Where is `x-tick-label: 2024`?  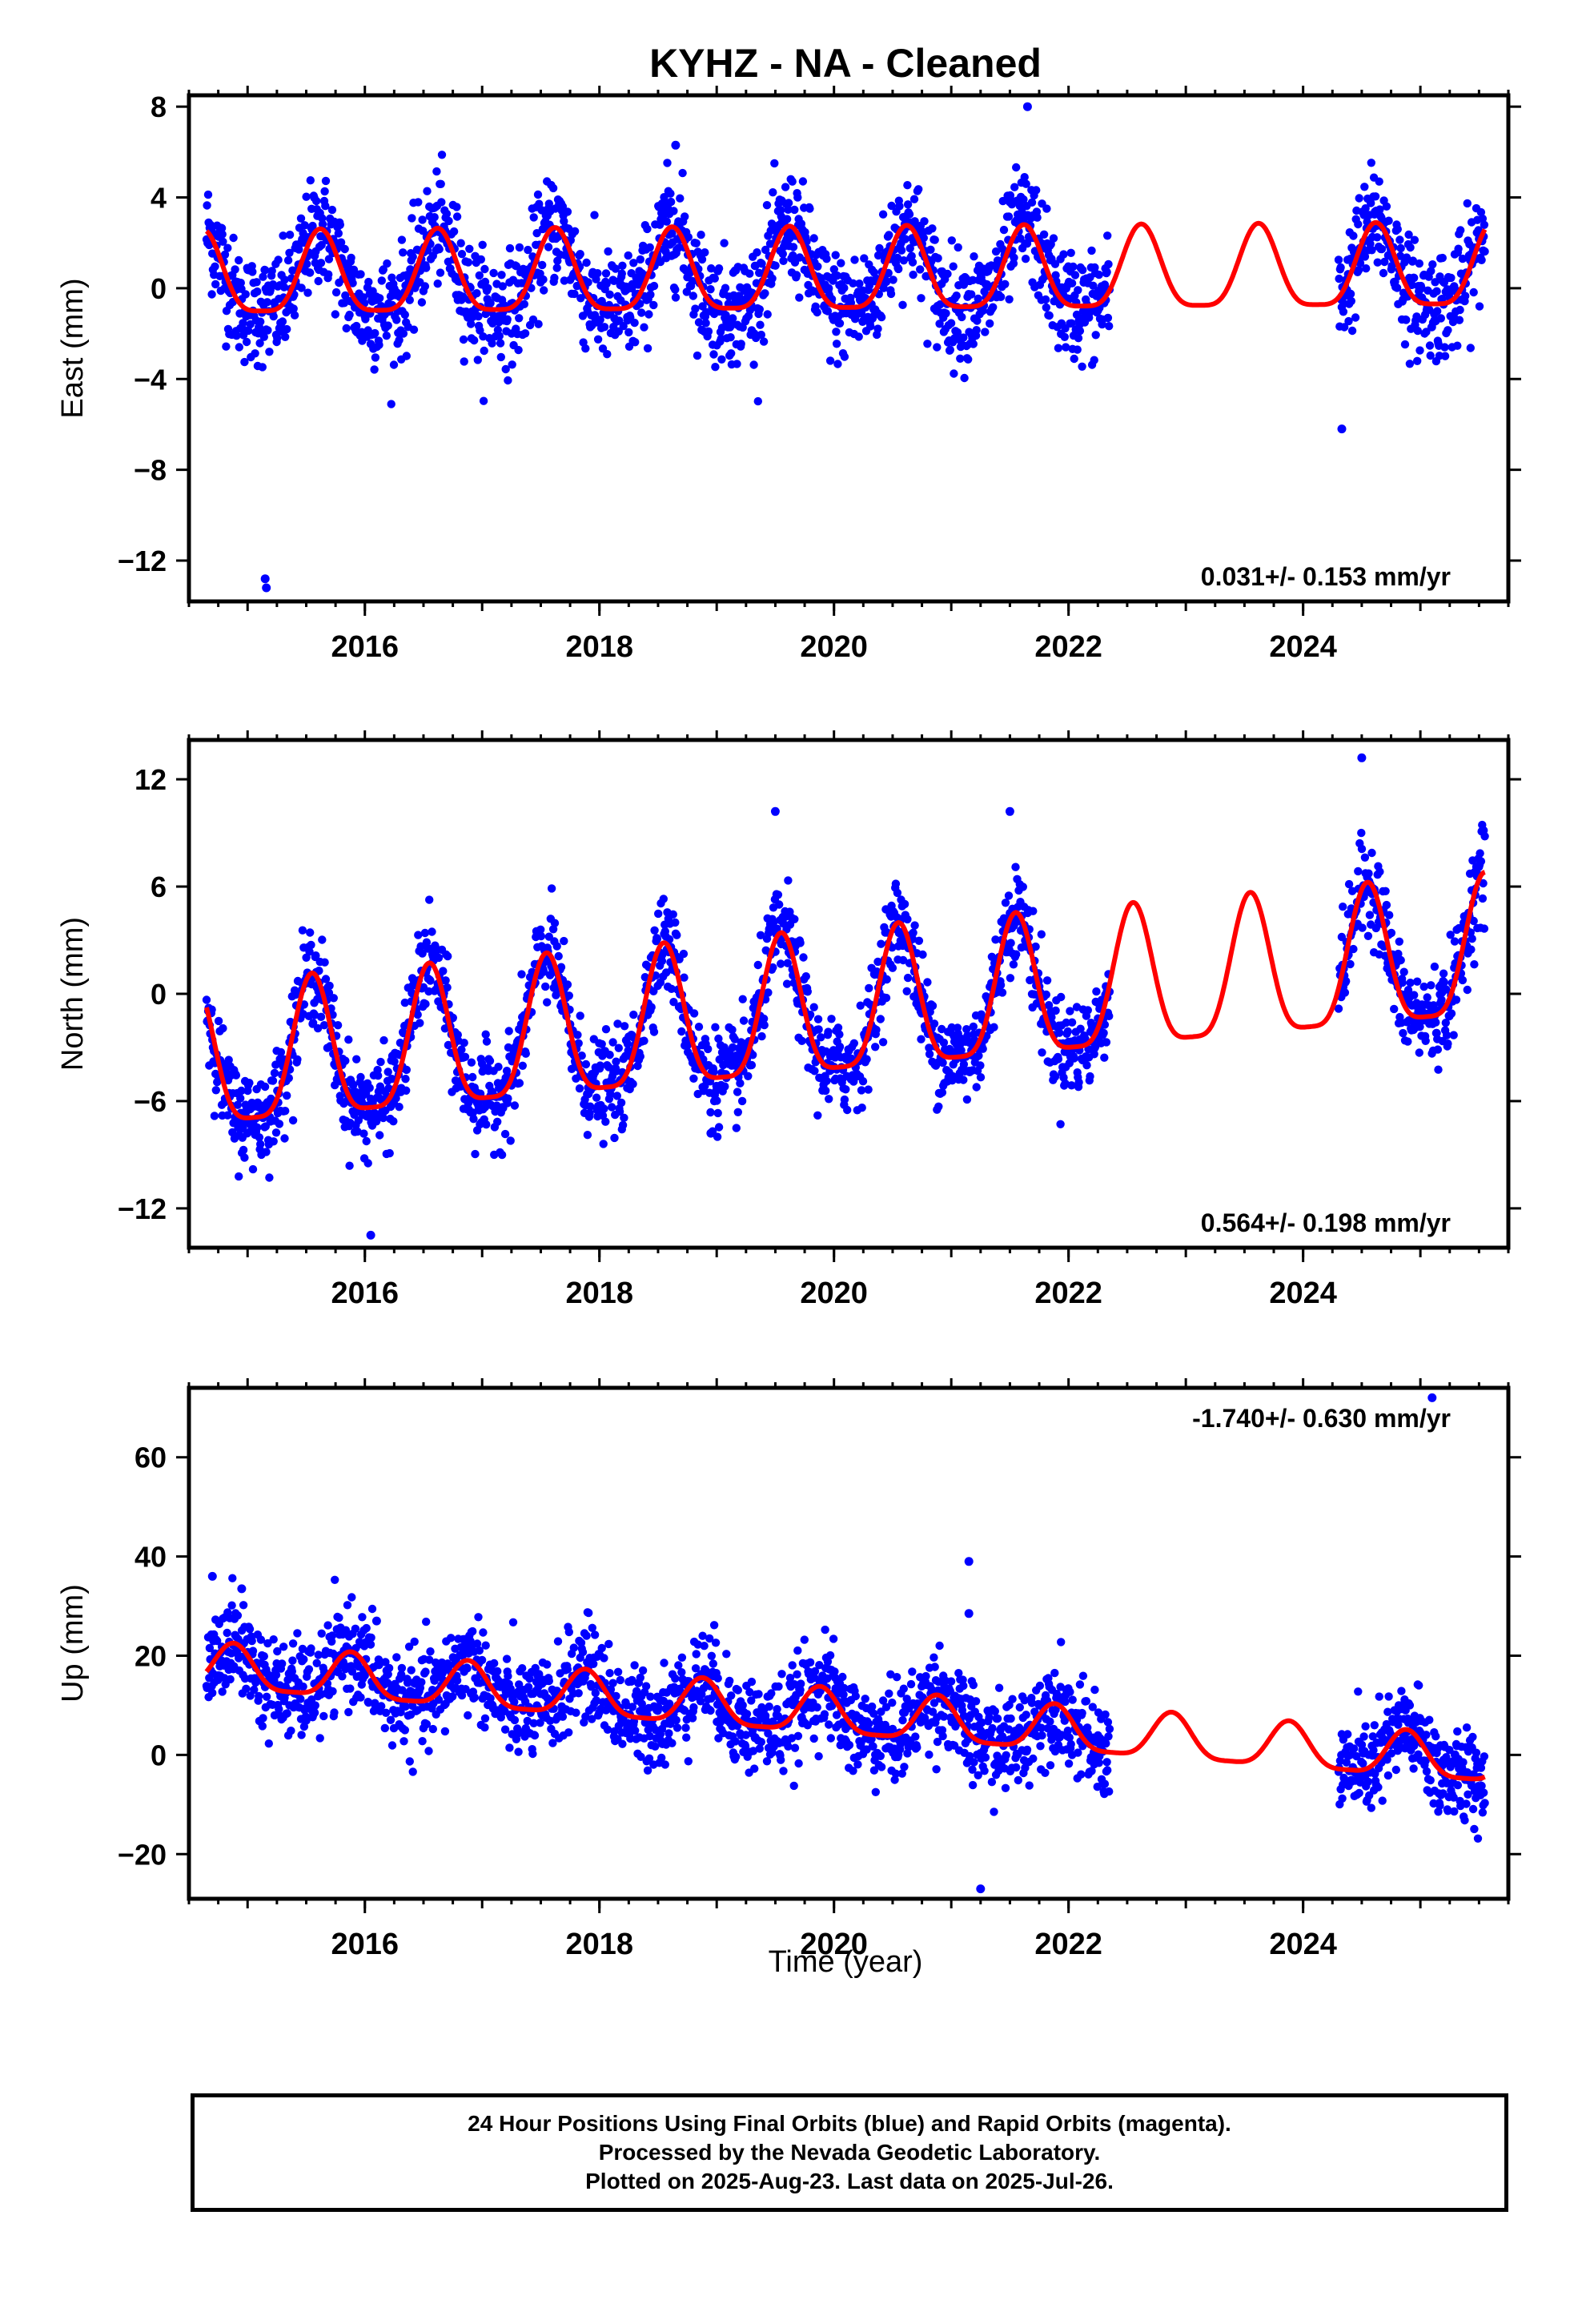
x-tick-label: 2024 is located at coordinates (1303, 647).